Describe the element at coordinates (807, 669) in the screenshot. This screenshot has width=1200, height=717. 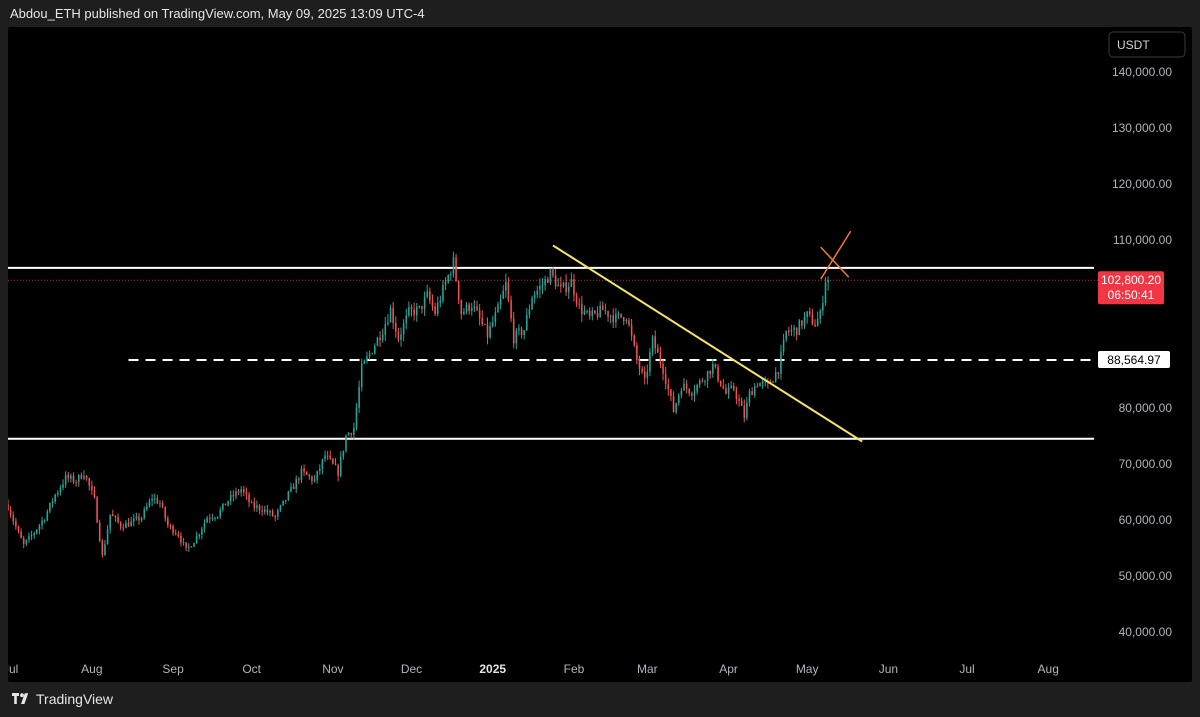
I see `x-tick-label: May` at that location.